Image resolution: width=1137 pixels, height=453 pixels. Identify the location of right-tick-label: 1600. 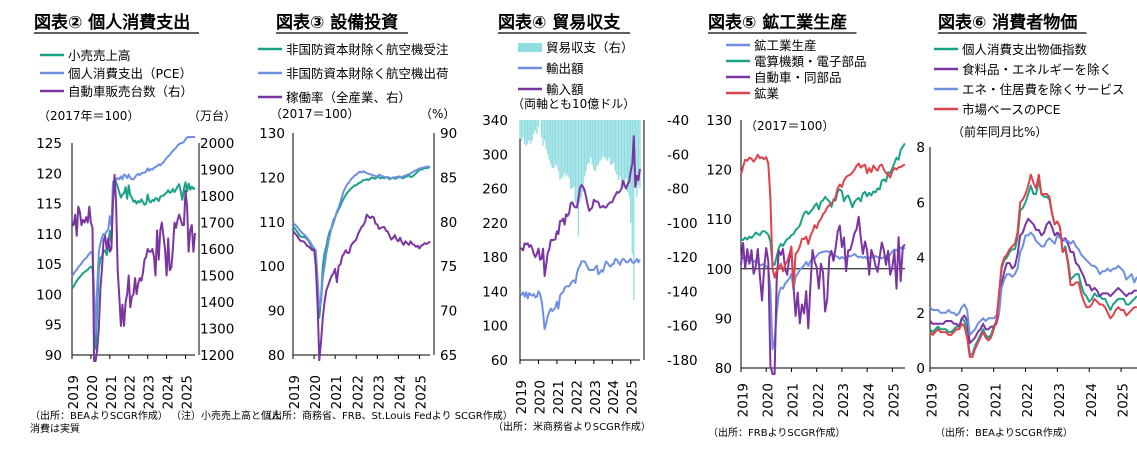
(217, 250).